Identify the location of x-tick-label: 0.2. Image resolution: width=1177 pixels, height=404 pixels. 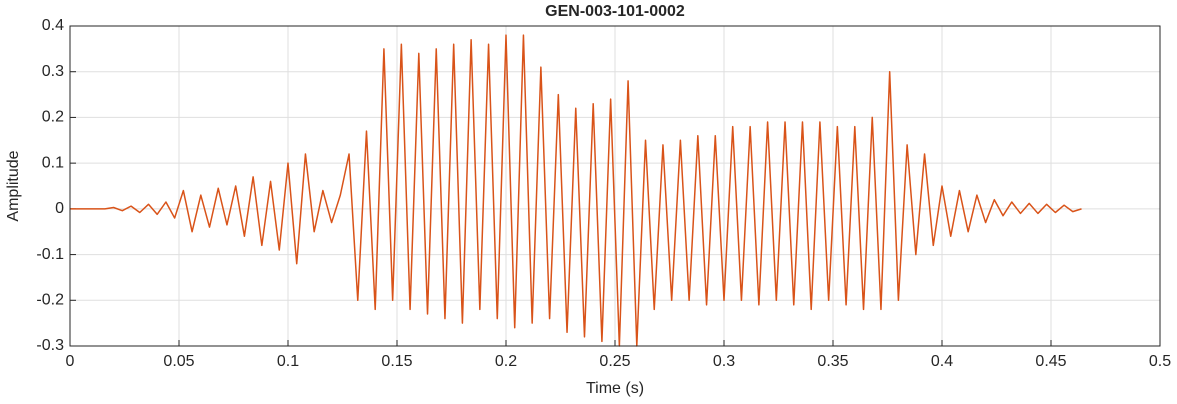
(506, 361).